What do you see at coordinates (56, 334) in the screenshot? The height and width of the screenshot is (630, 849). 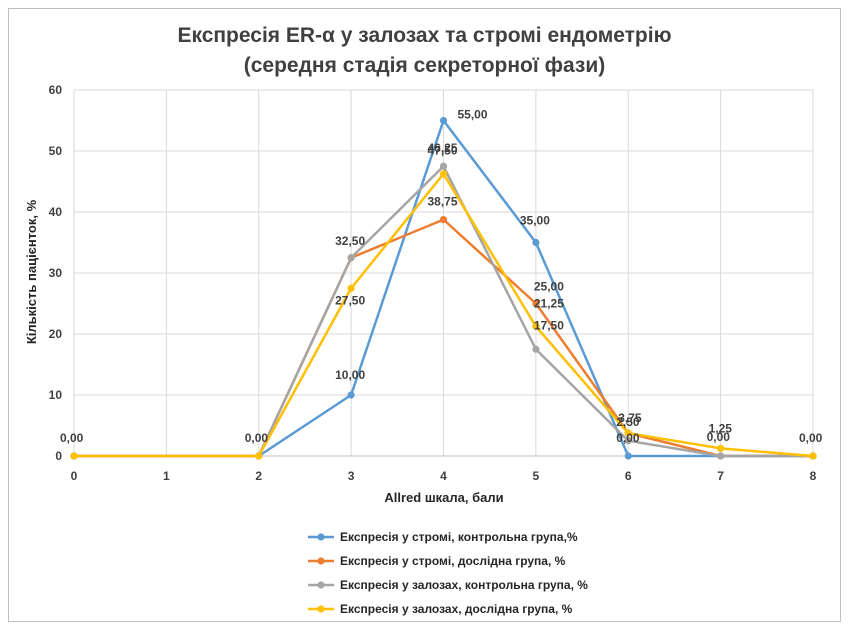 I see `y-tick-label: 20` at bounding box center [56, 334].